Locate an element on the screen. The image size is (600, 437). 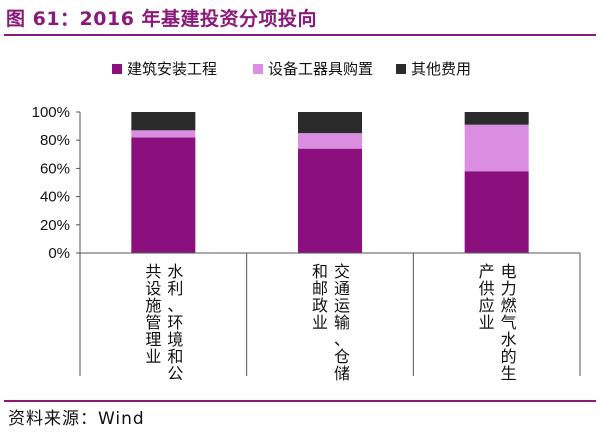
x-tick-label-char-2-2-4: 业 is located at coordinates (320, 322).